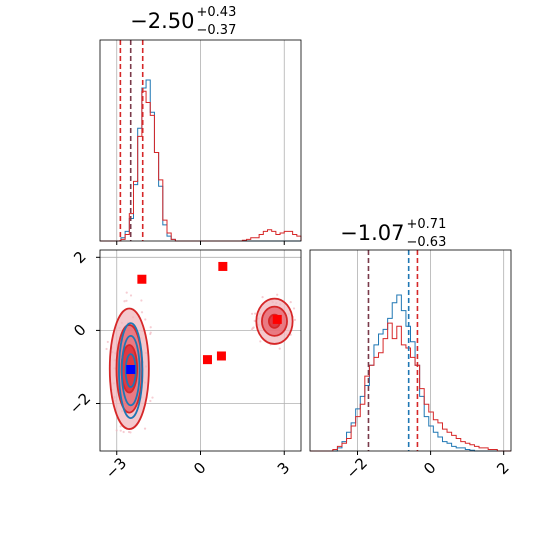 The height and width of the screenshot is (550, 550). What do you see at coordinates (410, 387) in the screenshot?
I see `hist-right-series-b` at bounding box center [410, 387].